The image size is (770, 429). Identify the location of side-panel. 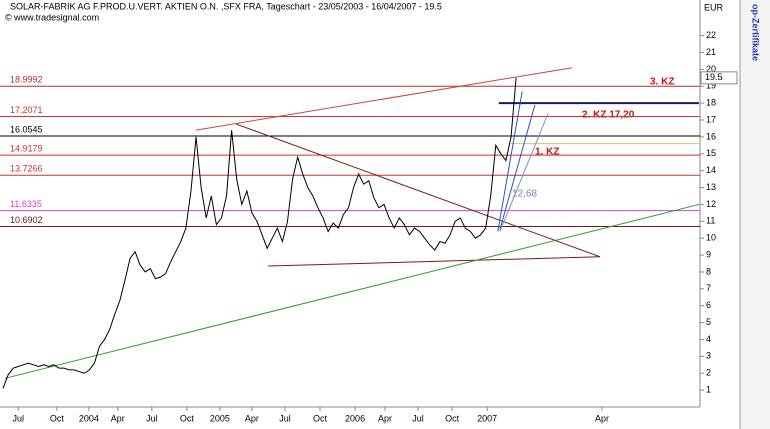
(755, 214).